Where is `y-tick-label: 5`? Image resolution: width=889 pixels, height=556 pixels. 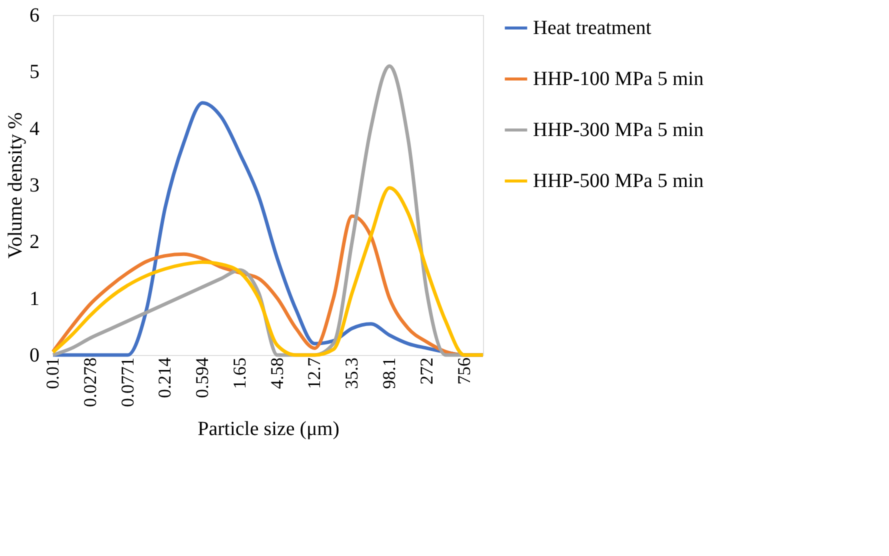 y-tick-label: 5 is located at coordinates (35, 72).